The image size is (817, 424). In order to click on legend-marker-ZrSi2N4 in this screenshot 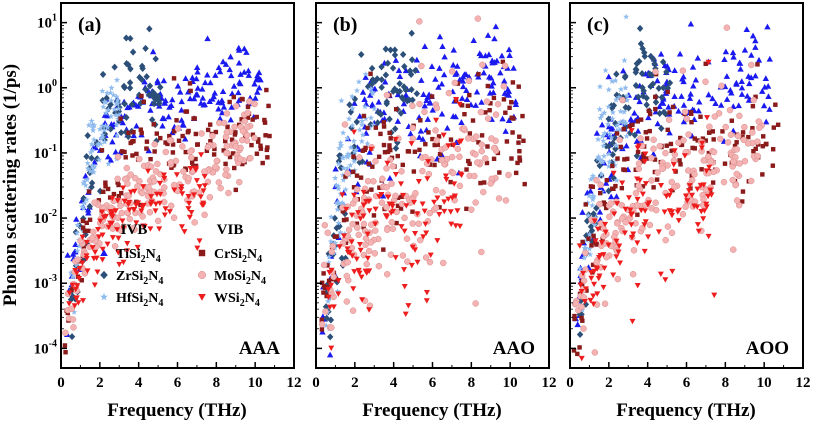, I will do `click(104, 275)`.